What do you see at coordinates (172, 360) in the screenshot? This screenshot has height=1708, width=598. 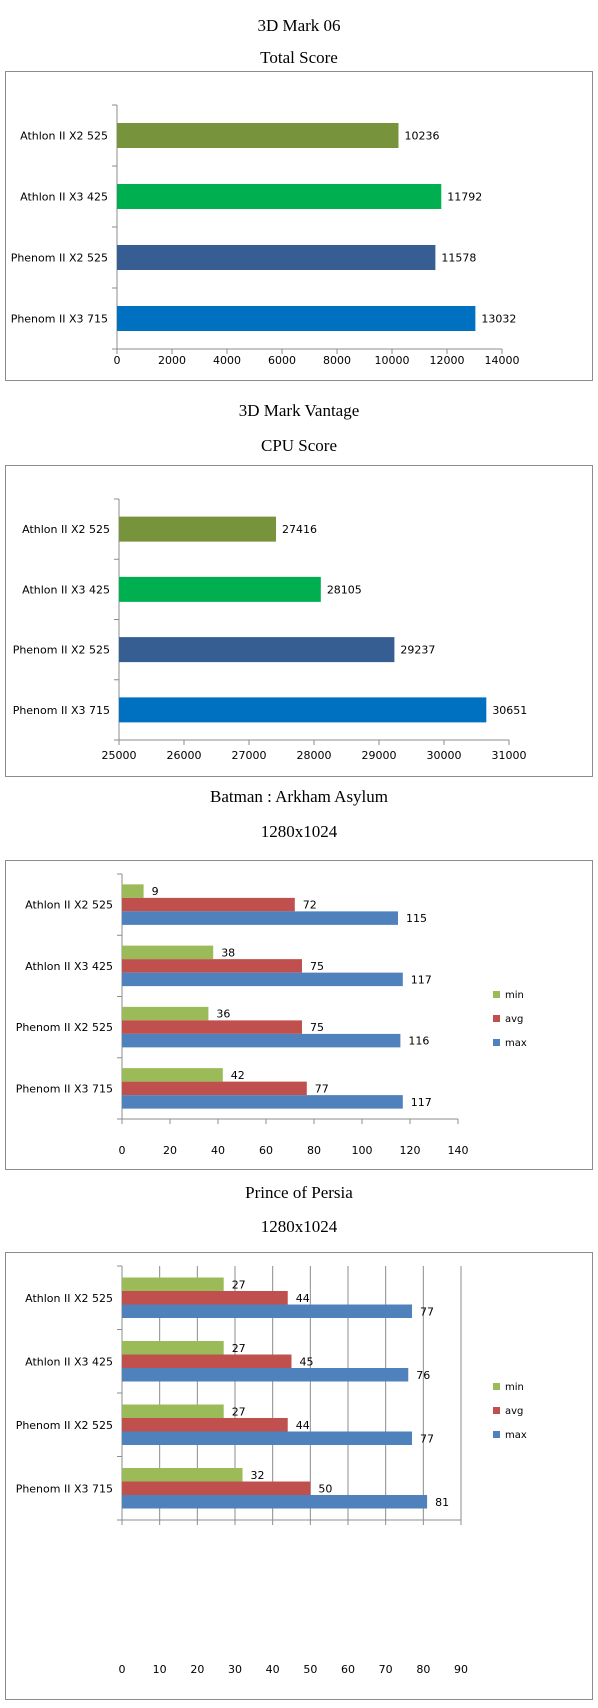 I see `x-tick-label: 2000` at bounding box center [172, 360].